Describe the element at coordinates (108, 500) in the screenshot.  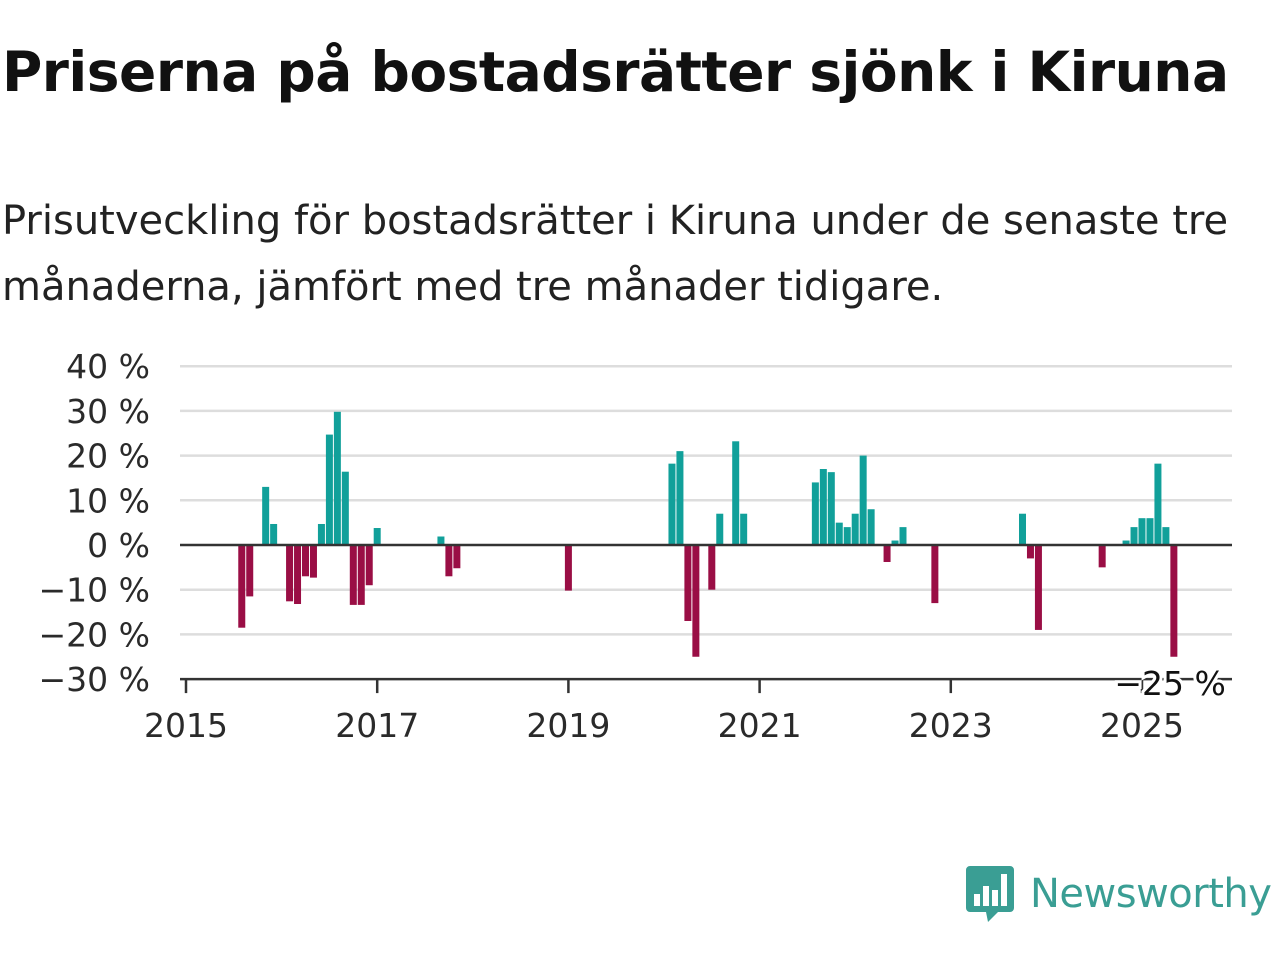
I see `y-tick-label: 10 %` at that location.